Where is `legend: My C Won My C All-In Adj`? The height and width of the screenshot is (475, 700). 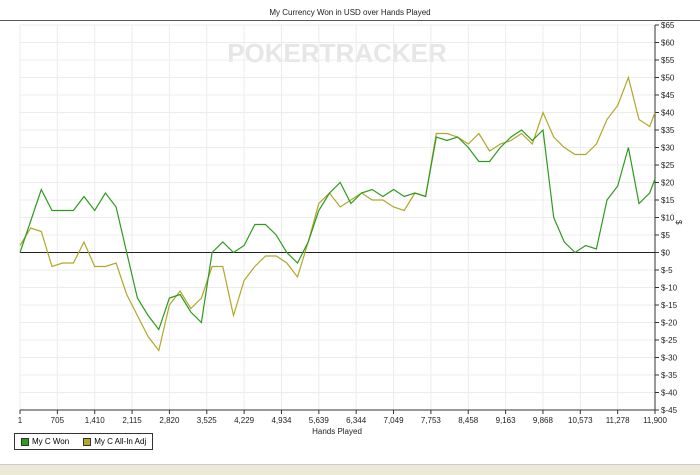
legend: My C Won My C All-In Adj is located at coordinates (84, 441).